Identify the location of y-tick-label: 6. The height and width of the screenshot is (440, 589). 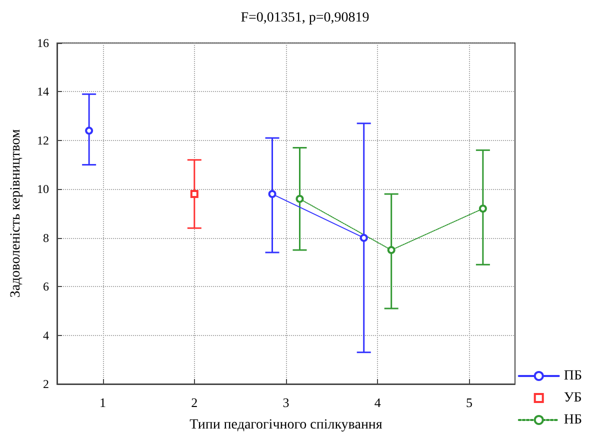
(46, 287).